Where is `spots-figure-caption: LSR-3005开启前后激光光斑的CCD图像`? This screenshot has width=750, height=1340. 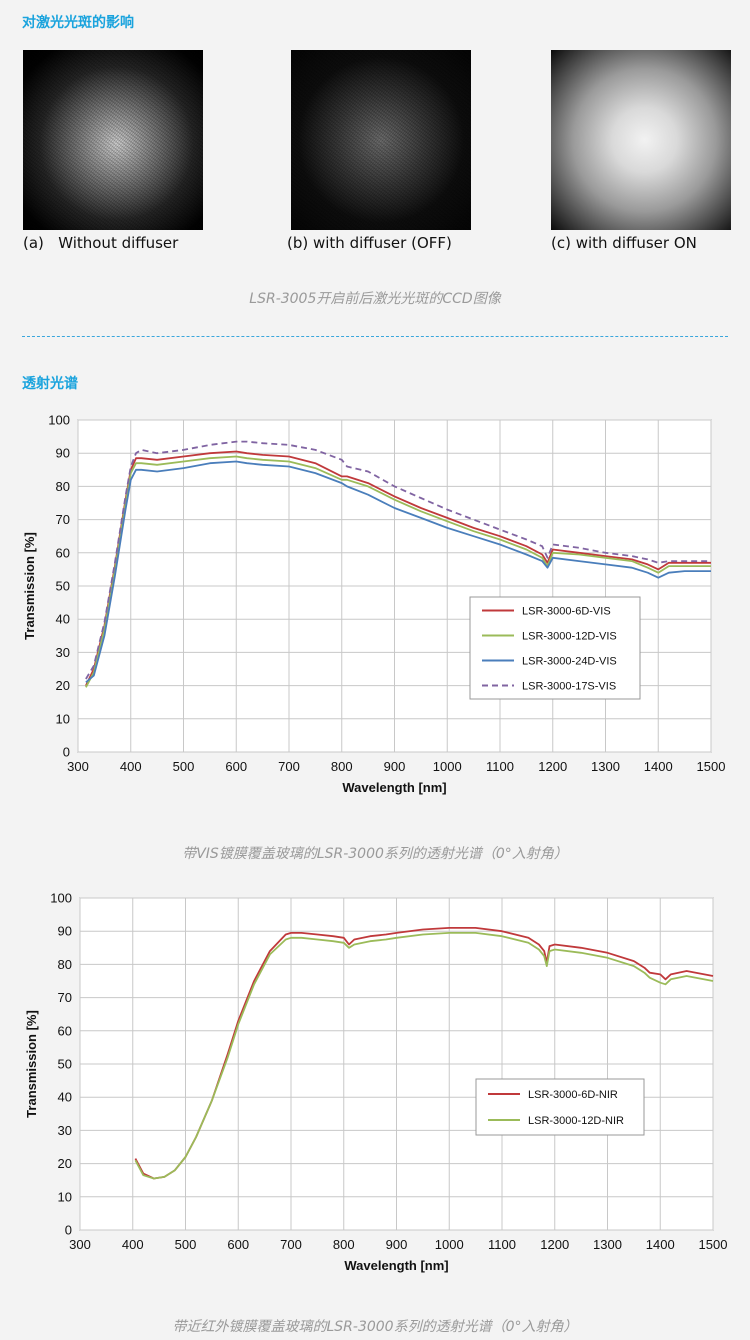
spots-figure-caption: LSR-3005开启前后激光光斑的CCD图像 is located at coordinates (375, 299).